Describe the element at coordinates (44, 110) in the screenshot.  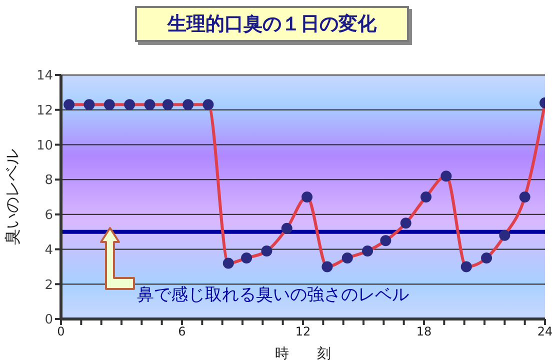
I see `y-tick-label: 12` at that location.